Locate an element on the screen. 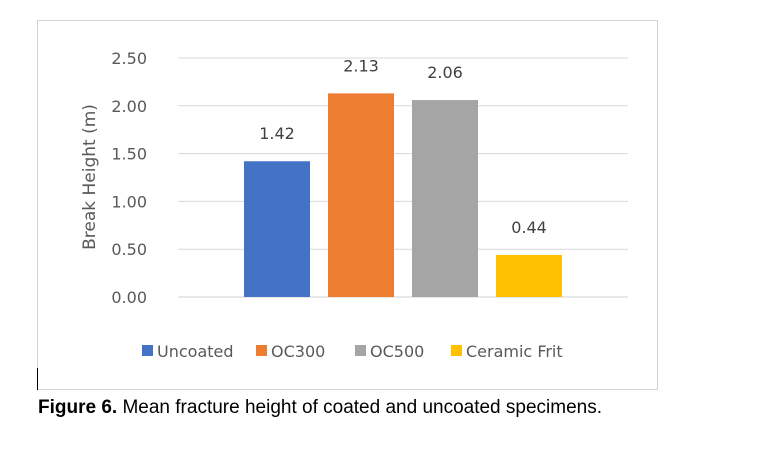 Image resolution: width=766 pixels, height=465 pixels. y-tick-label: 1.00 is located at coordinates (129, 201).